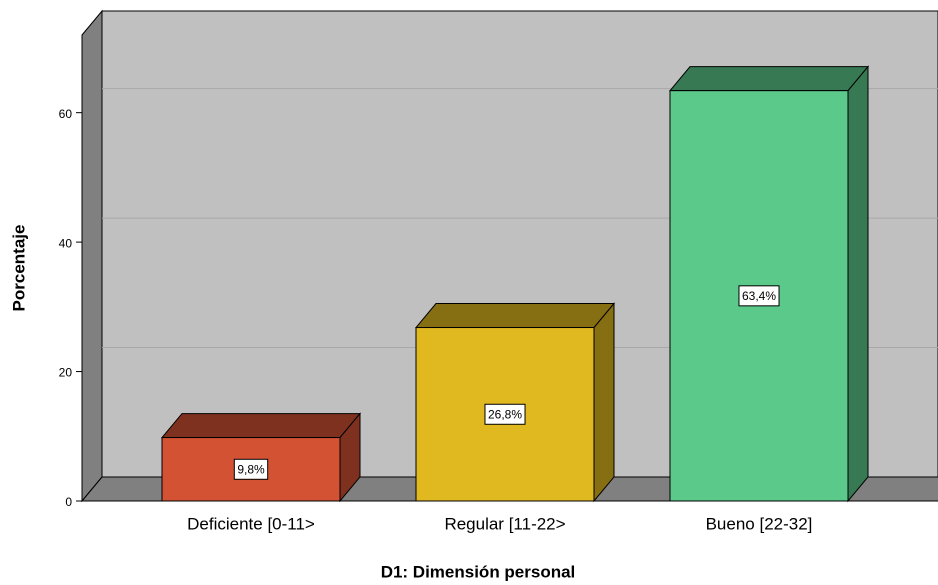 Image resolution: width=938 pixels, height=585 pixels. I want to click on x-tick-label: Regular [11-22>, so click(504, 523).